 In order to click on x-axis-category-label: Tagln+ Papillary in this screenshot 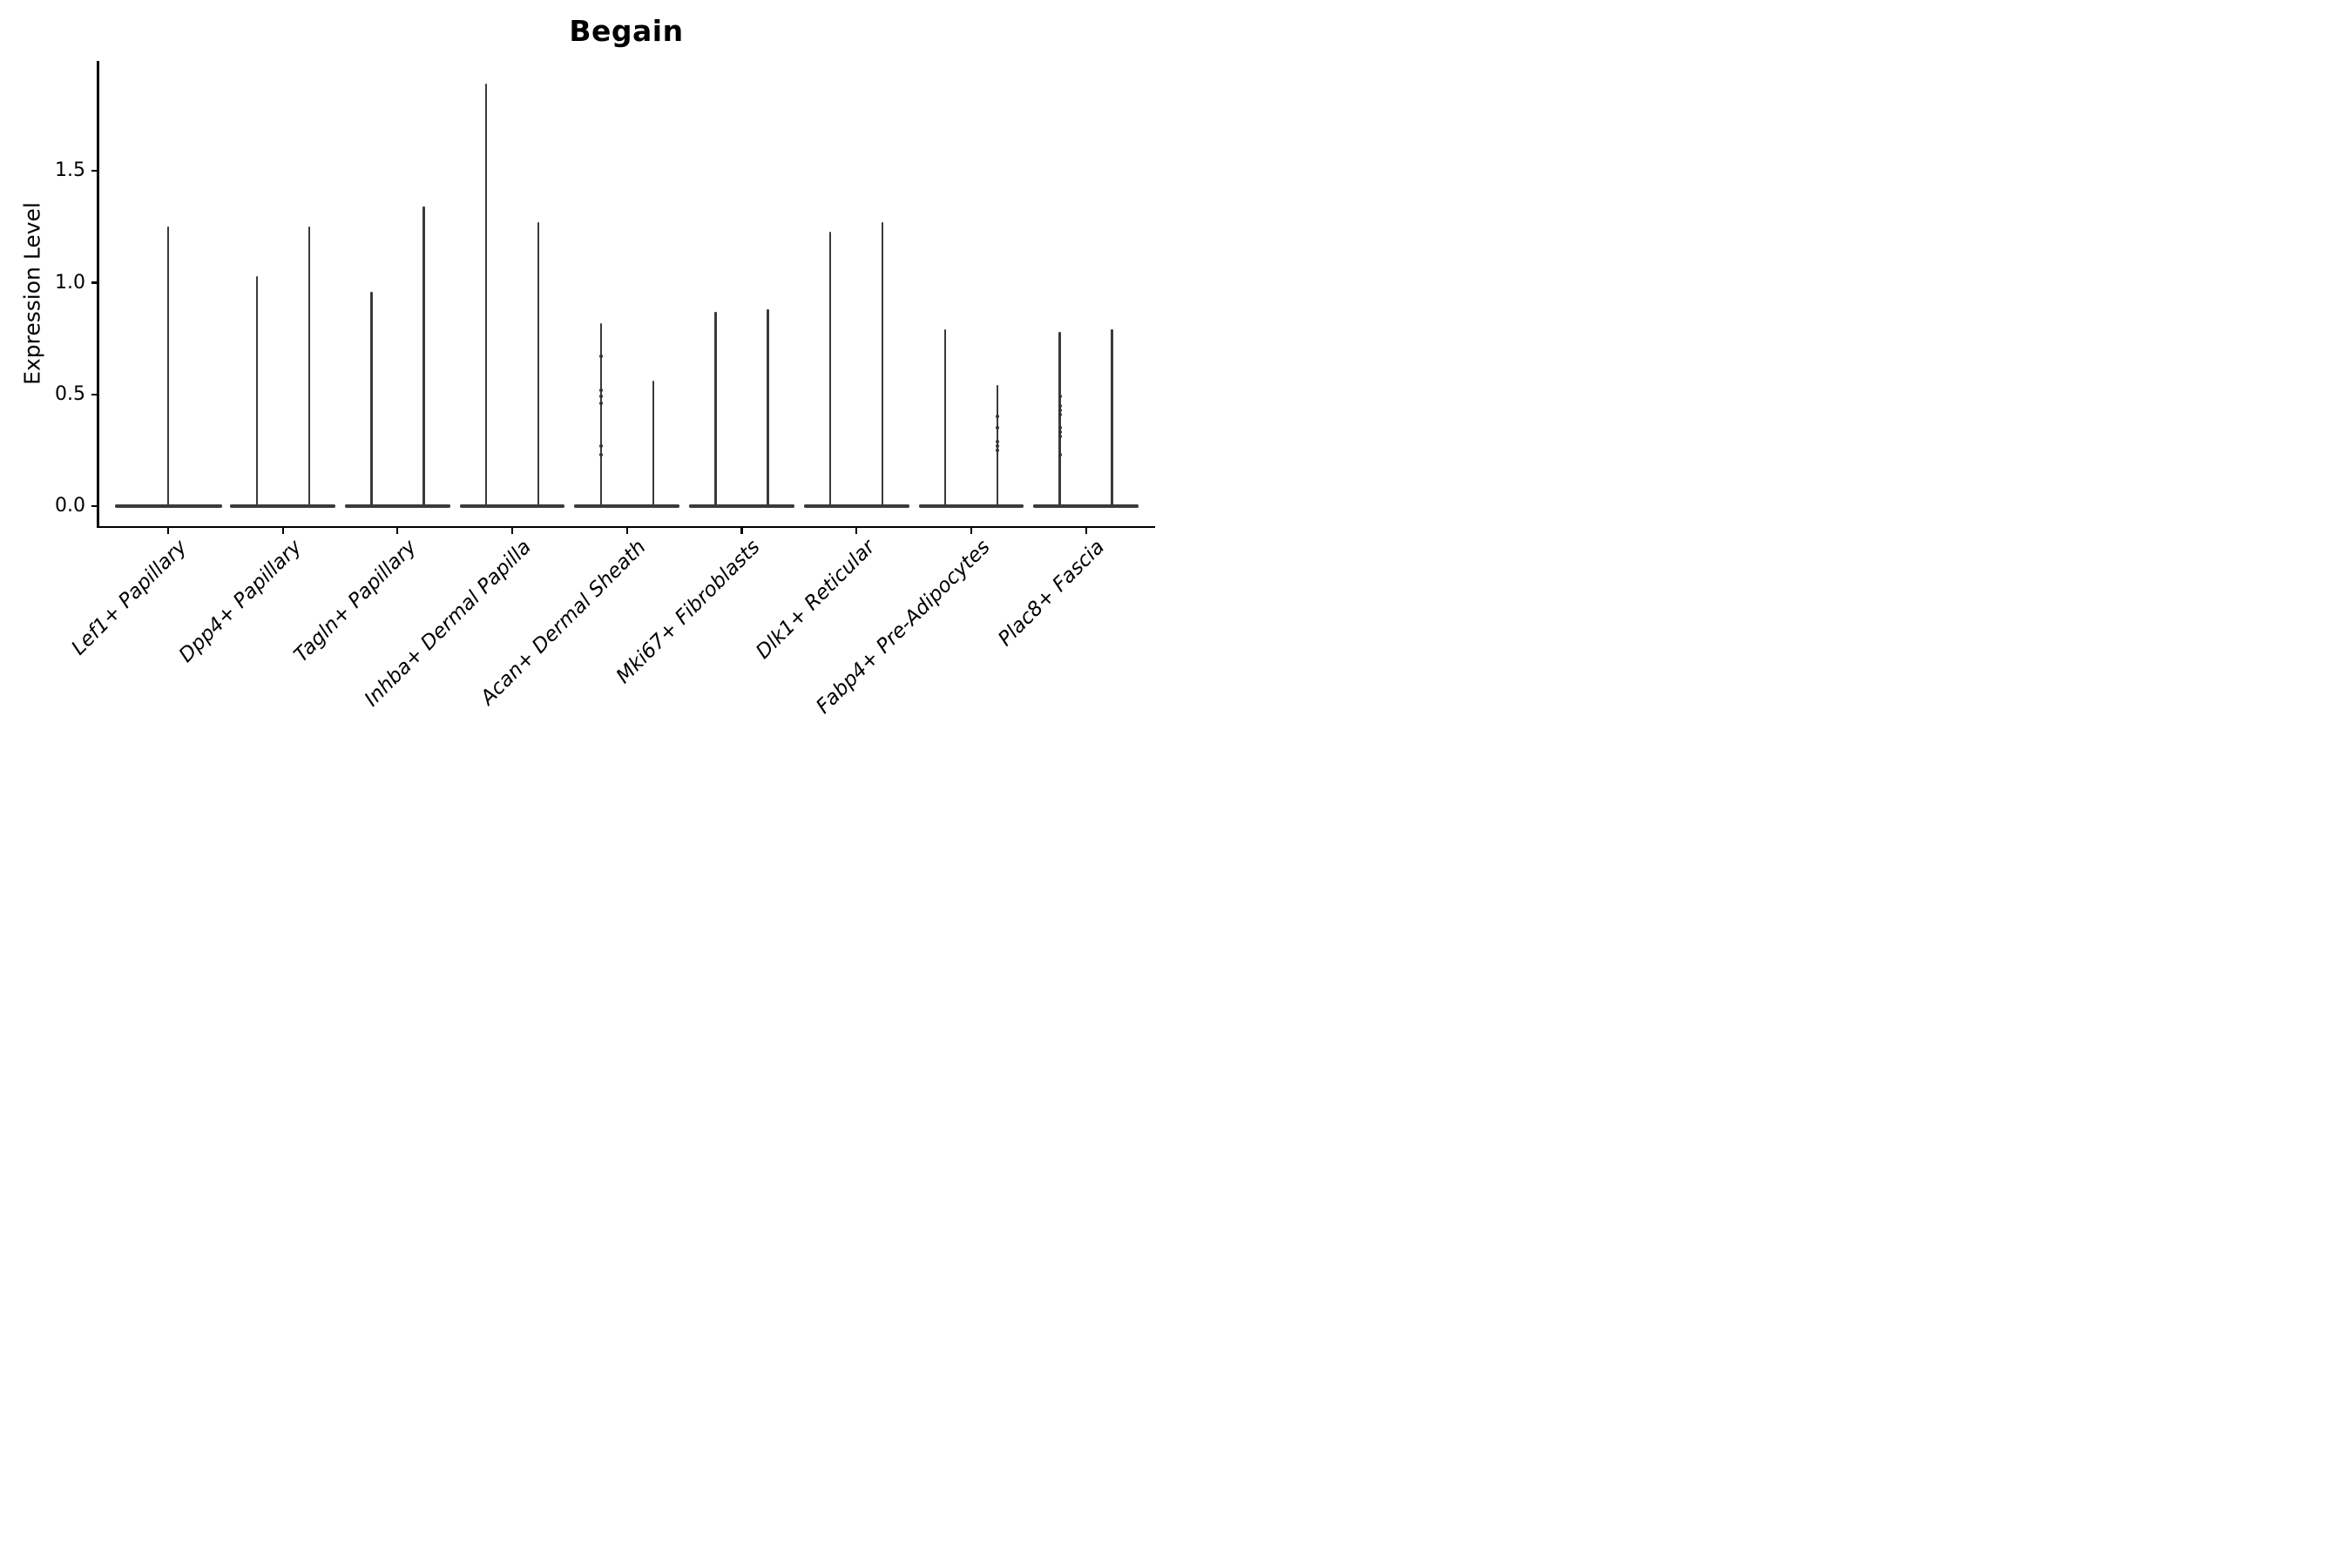, I will do `click(355, 601)`.